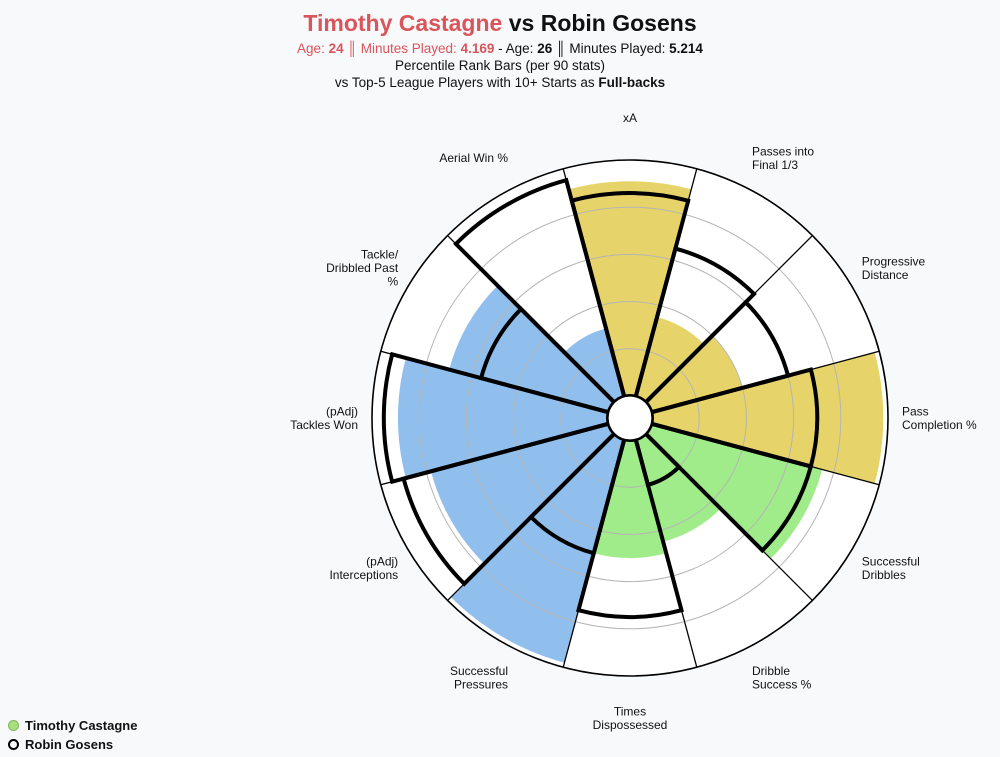  Describe the element at coordinates (939, 418) in the screenshot. I see `category-label-4: Pass Completion %` at that location.